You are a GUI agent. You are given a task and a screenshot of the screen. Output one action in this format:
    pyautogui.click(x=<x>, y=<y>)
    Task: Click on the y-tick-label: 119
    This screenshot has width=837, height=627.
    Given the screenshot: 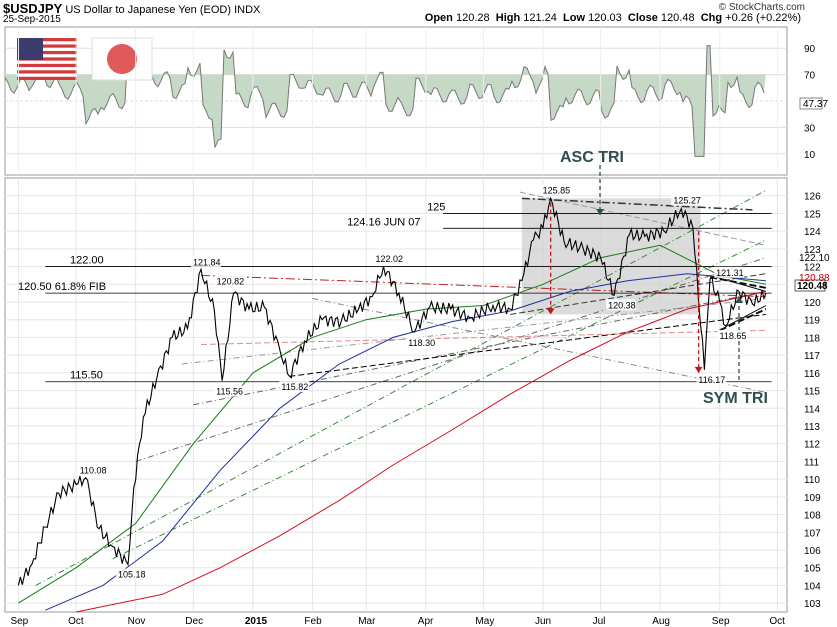 What is the action you would take?
    pyautogui.click(x=812, y=321)
    